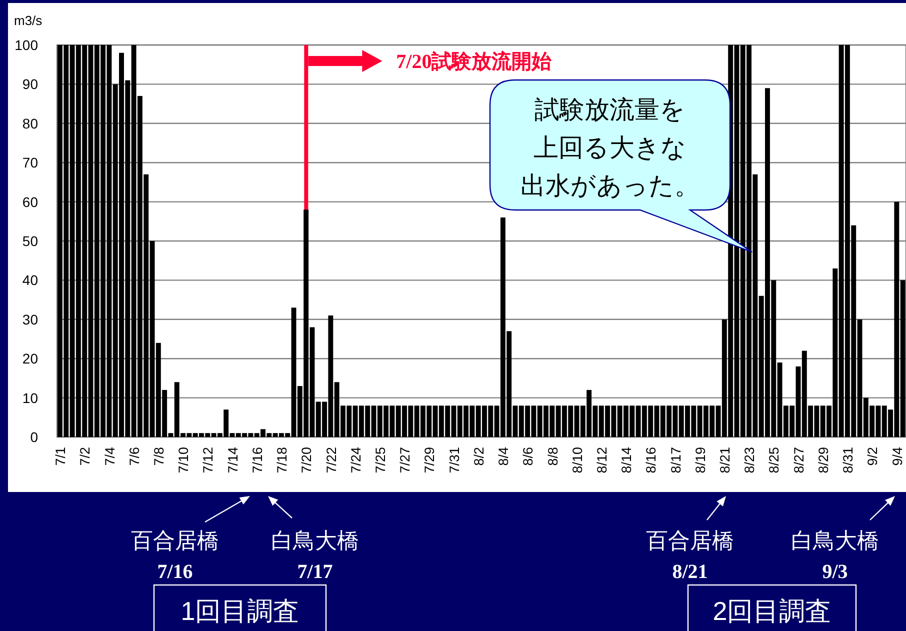 The image size is (906, 631). I want to click on x-tick-label: 8/29, so click(823, 460).